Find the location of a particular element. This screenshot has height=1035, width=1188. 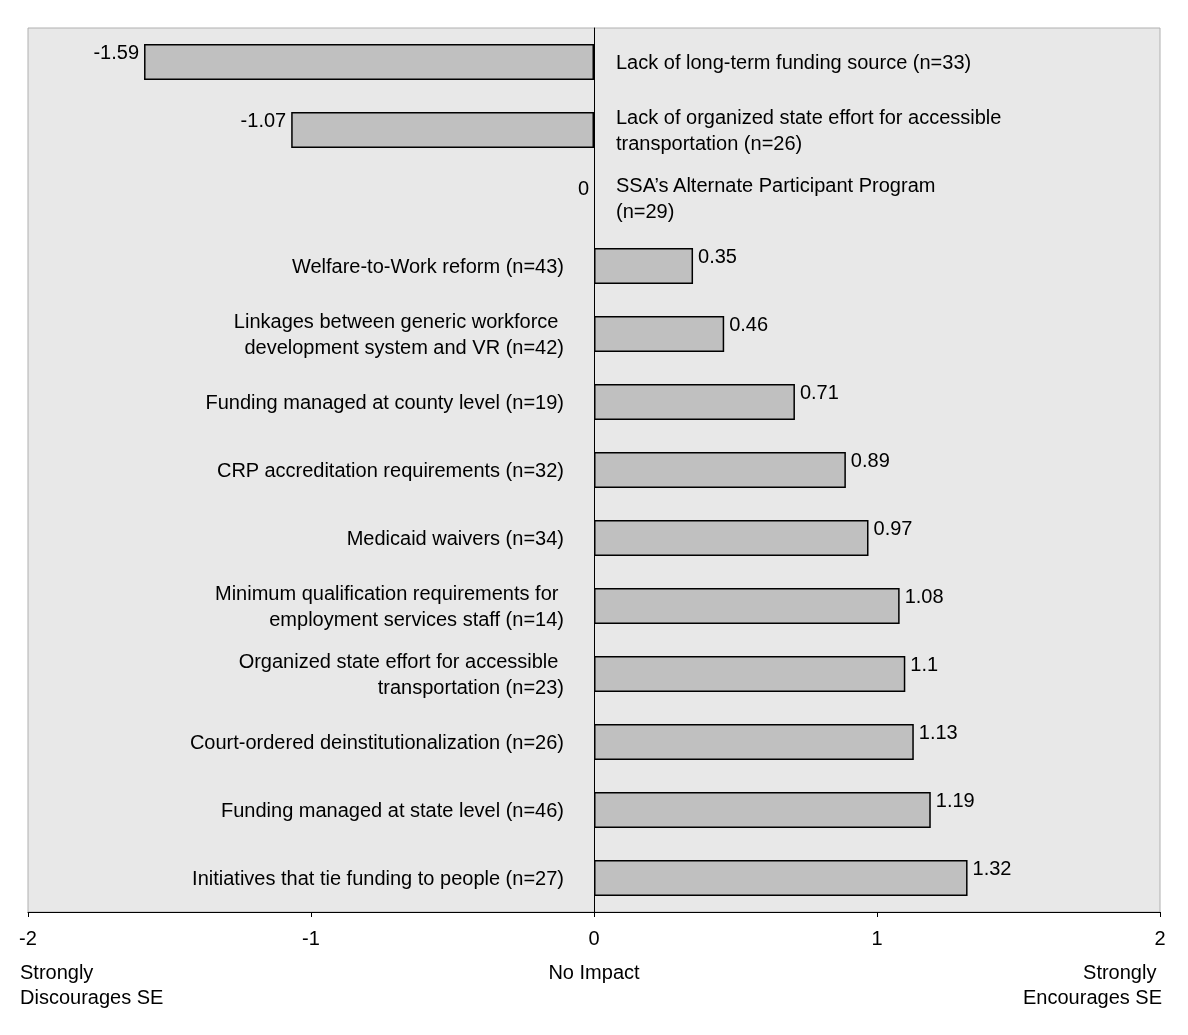

text: Strongly Encourages SE is located at coordinates (1092, 984).